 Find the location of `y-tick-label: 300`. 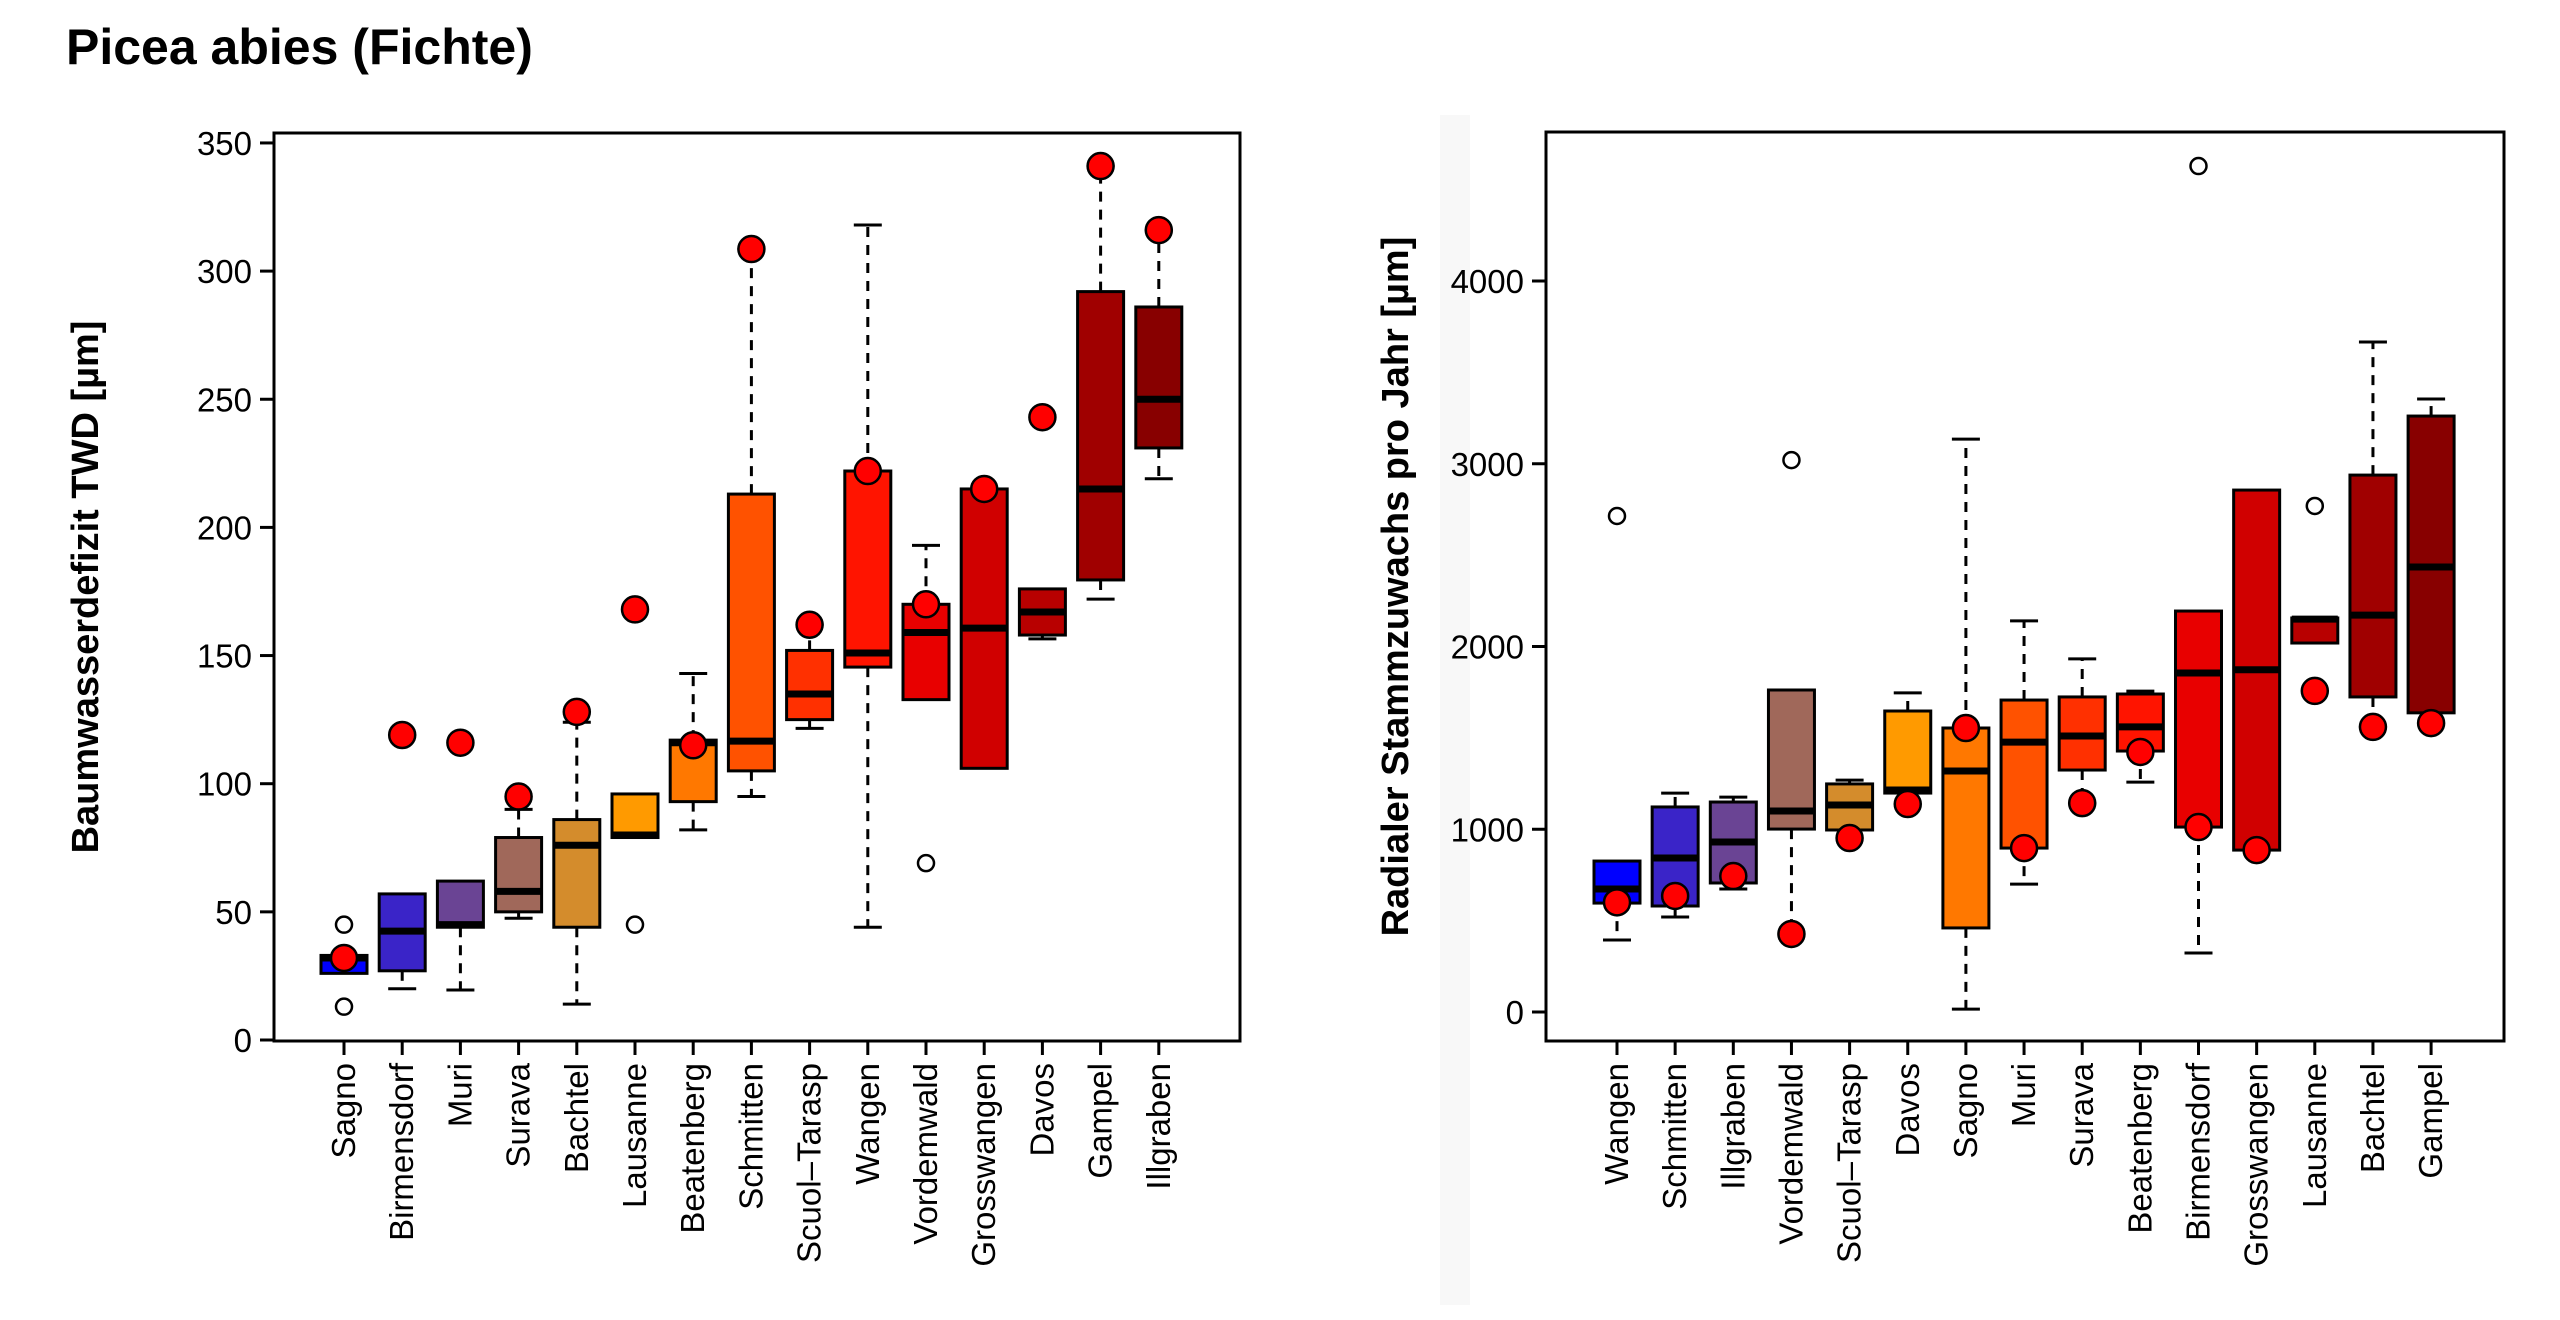

y-tick-label: 300 is located at coordinates (224, 271).